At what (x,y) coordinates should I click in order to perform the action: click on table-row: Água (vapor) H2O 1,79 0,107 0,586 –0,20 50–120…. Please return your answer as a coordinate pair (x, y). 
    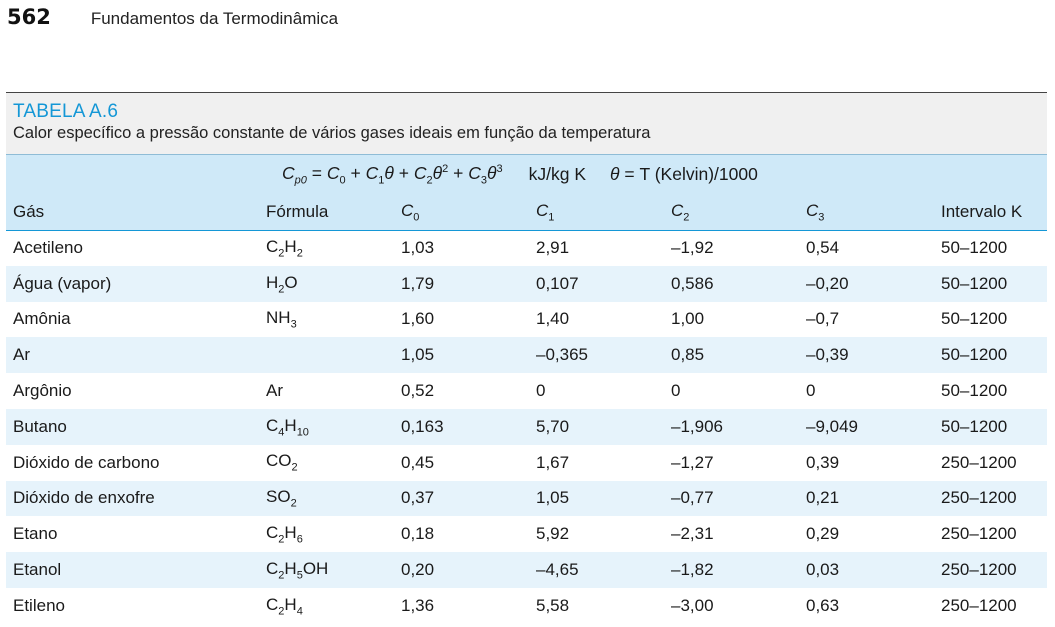
    Looking at the image, I should click on (526, 283).